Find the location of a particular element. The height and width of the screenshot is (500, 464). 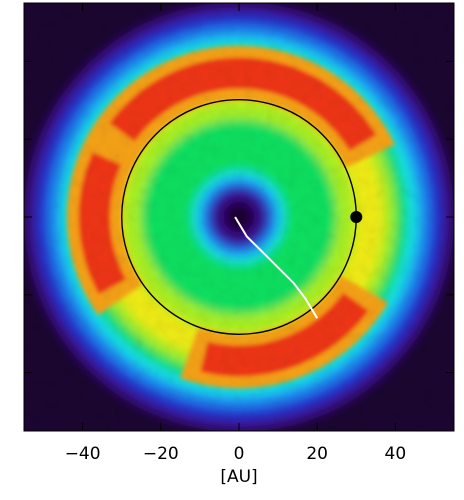

x-tick-label: 40 is located at coordinates (396, 454).